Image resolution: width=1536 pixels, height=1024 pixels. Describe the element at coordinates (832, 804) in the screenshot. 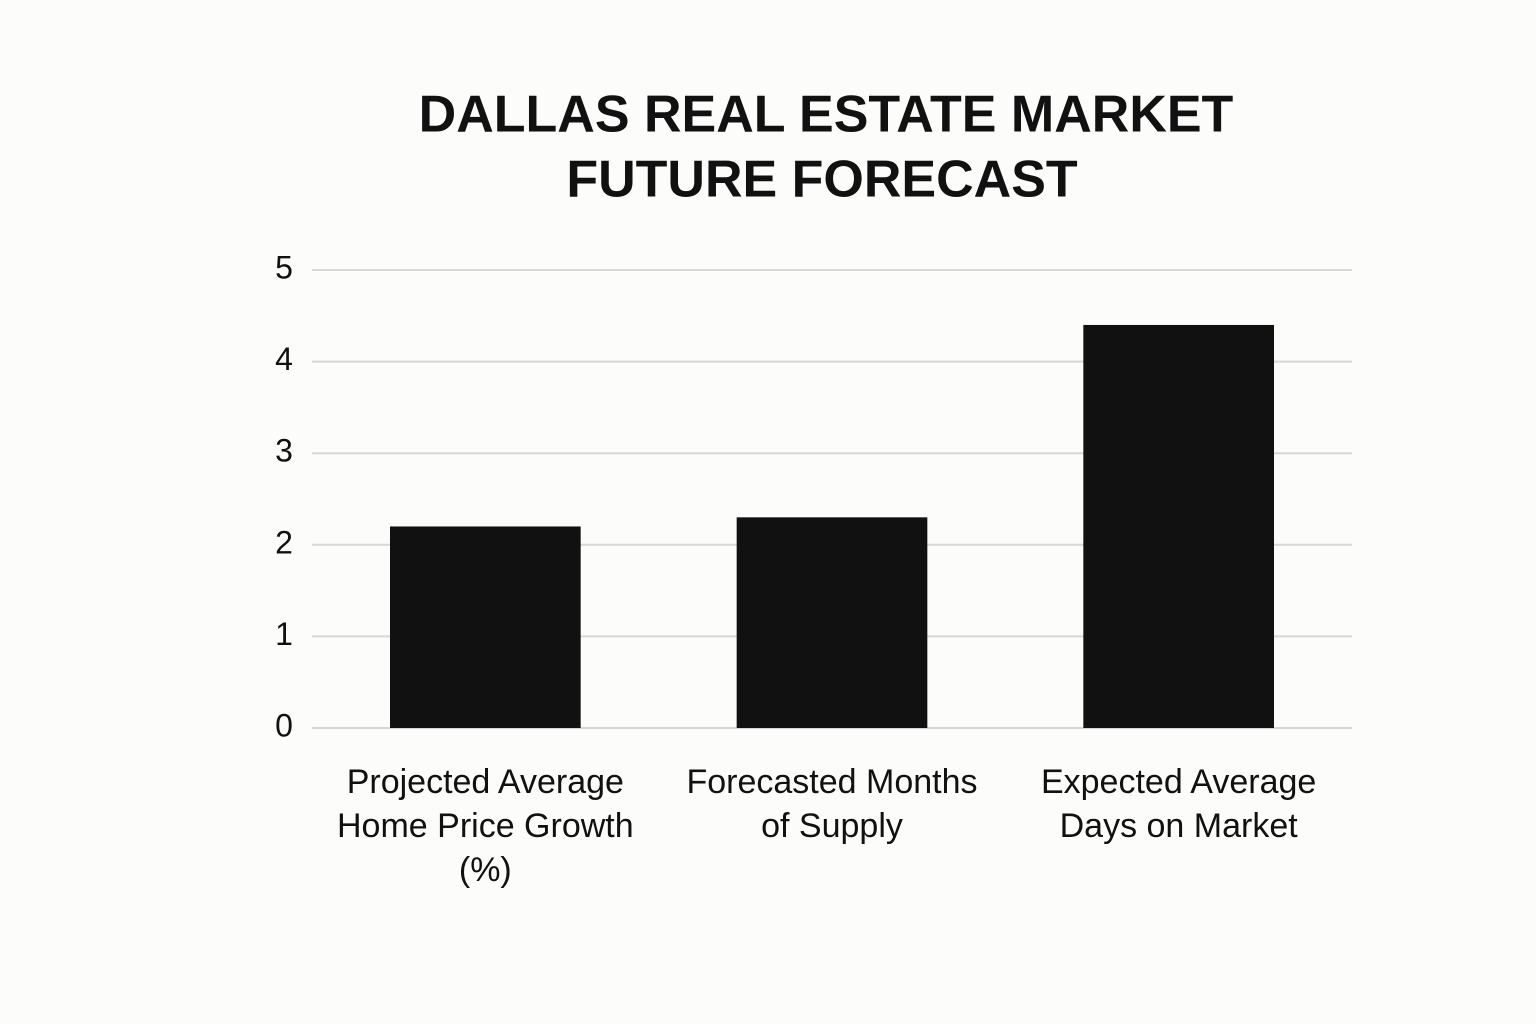

I see `x-tick-label: Forecasted Months of Supply` at that location.